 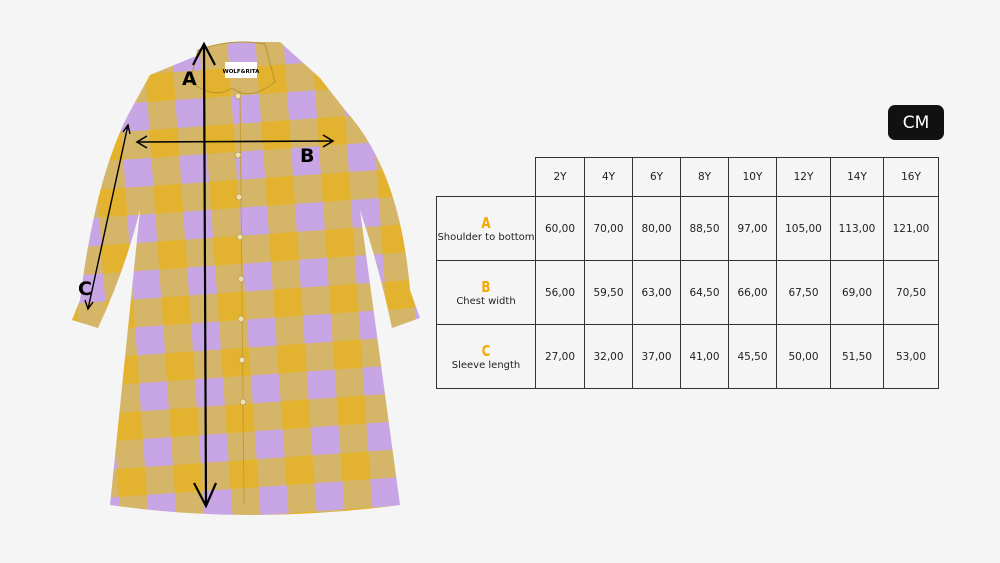 I want to click on measurement-value: 63,00, so click(x=656, y=292).